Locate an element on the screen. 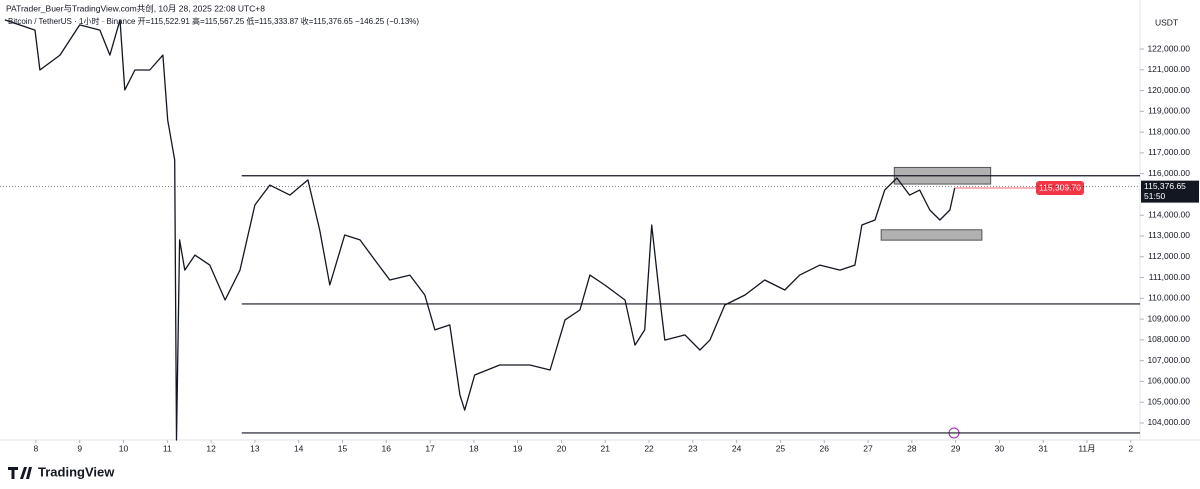  y-tick-label: 110,000.00 is located at coordinates (1169, 298).